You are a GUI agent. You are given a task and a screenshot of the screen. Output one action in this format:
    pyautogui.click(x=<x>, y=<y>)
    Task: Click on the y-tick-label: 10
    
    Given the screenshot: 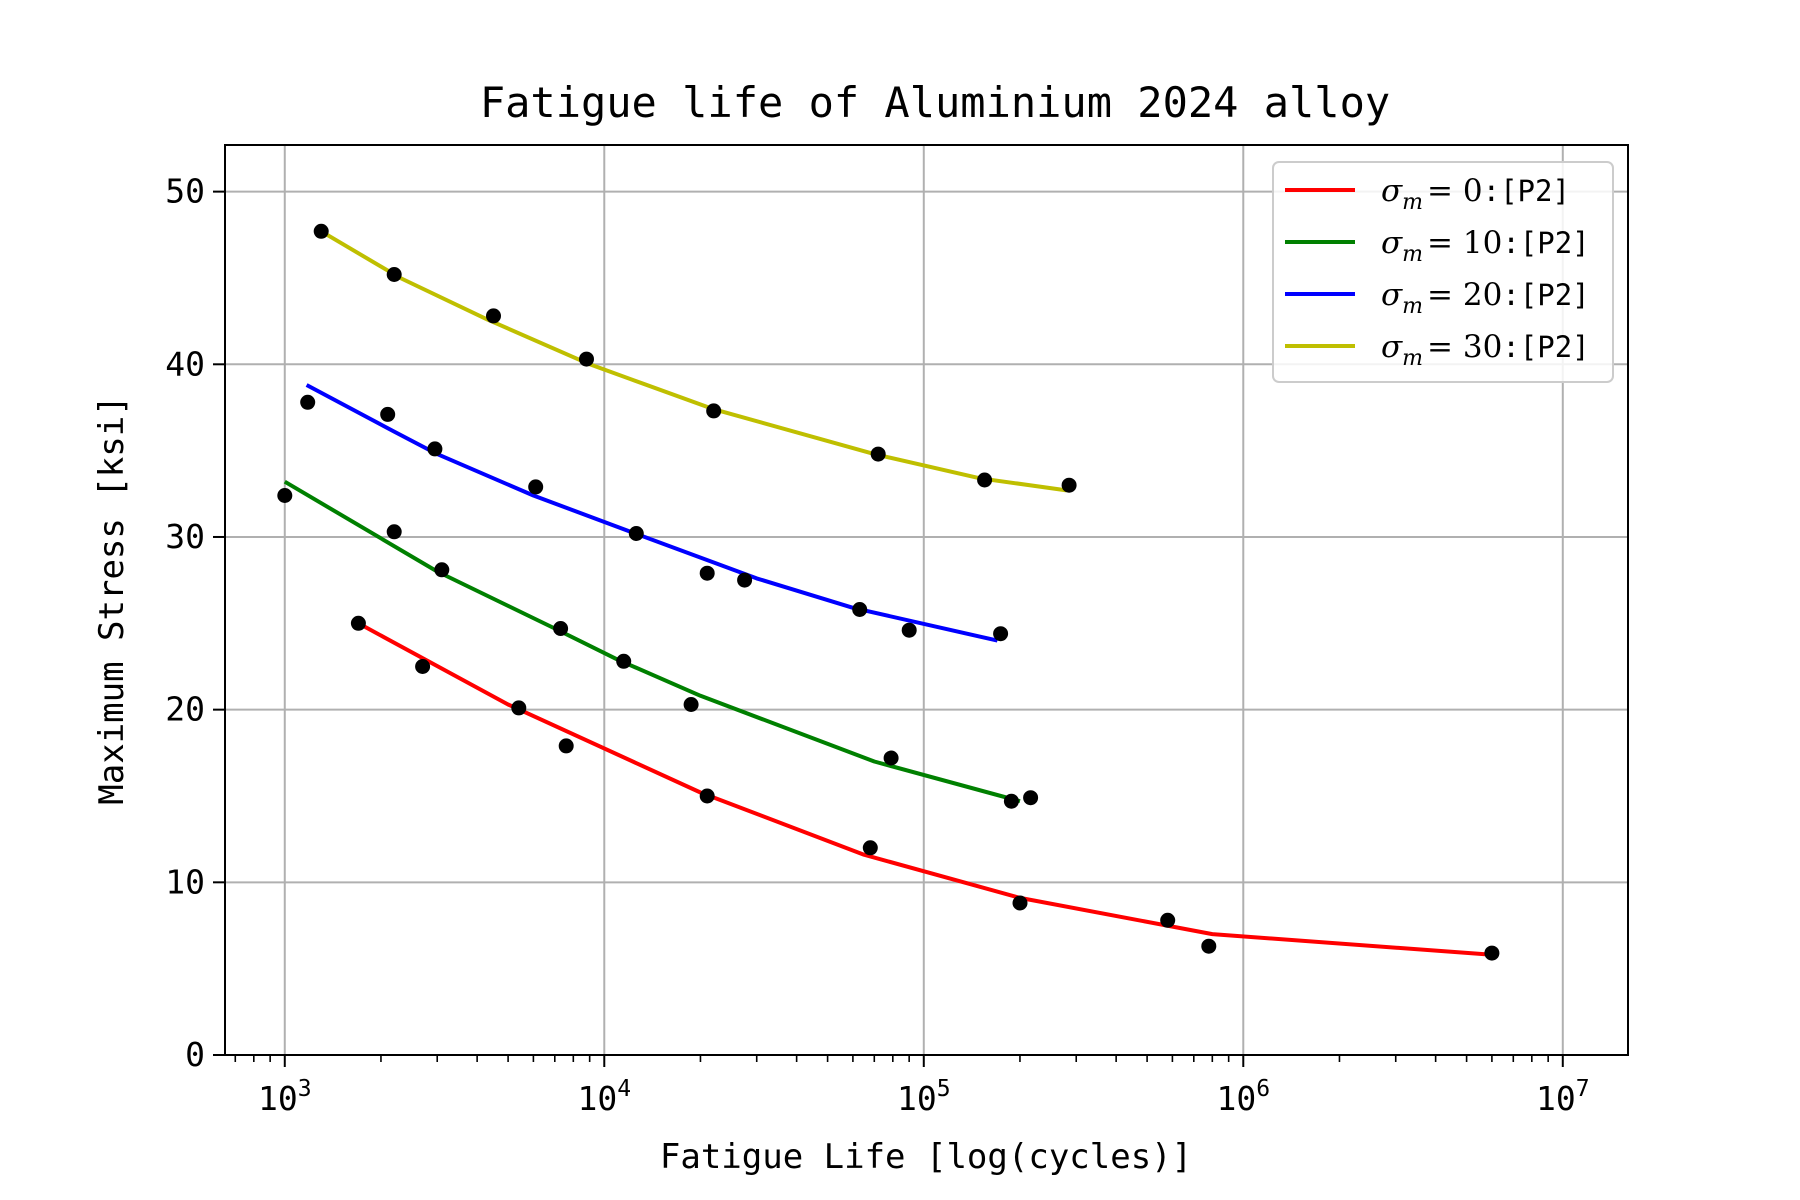 What is the action you would take?
    pyautogui.click(x=185, y=881)
    